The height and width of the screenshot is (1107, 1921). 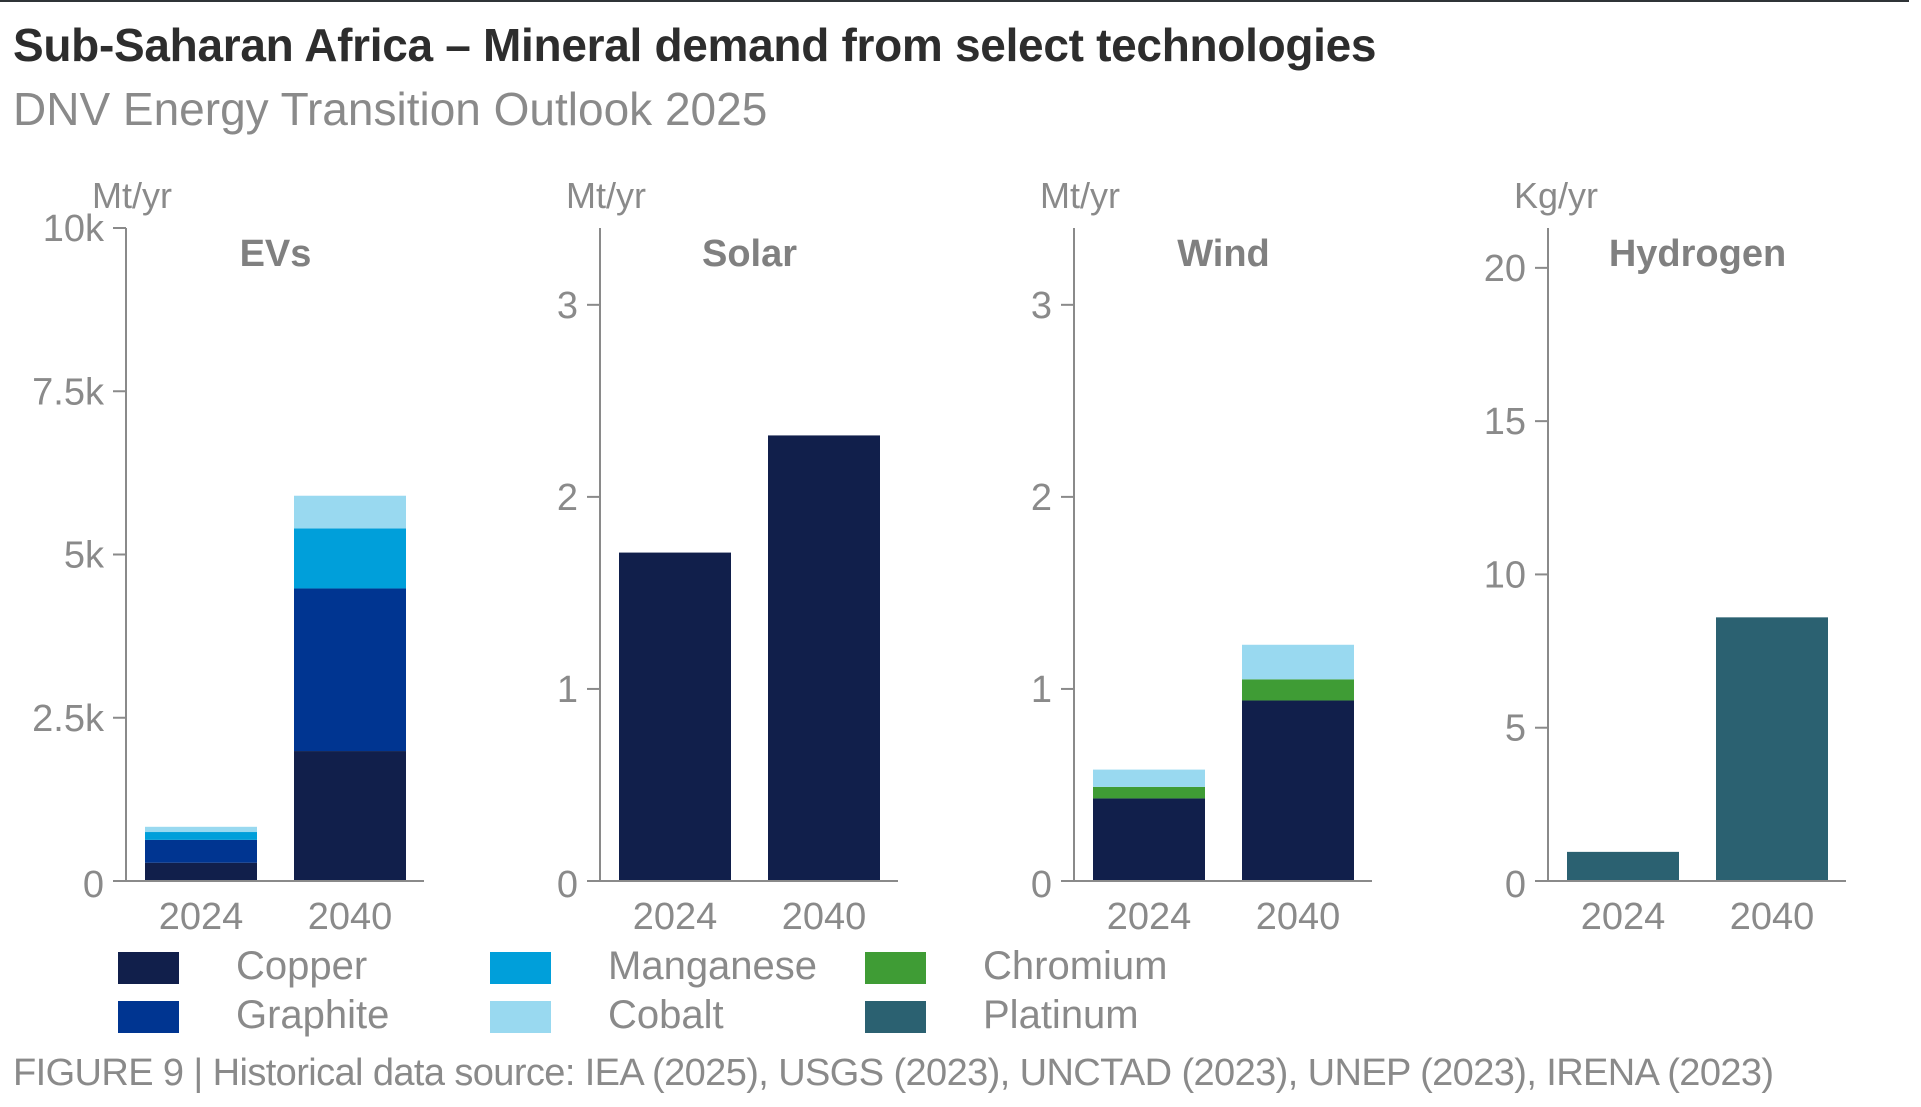 I want to click on wind-y-tick-label: 3, so click(x=1041, y=306).